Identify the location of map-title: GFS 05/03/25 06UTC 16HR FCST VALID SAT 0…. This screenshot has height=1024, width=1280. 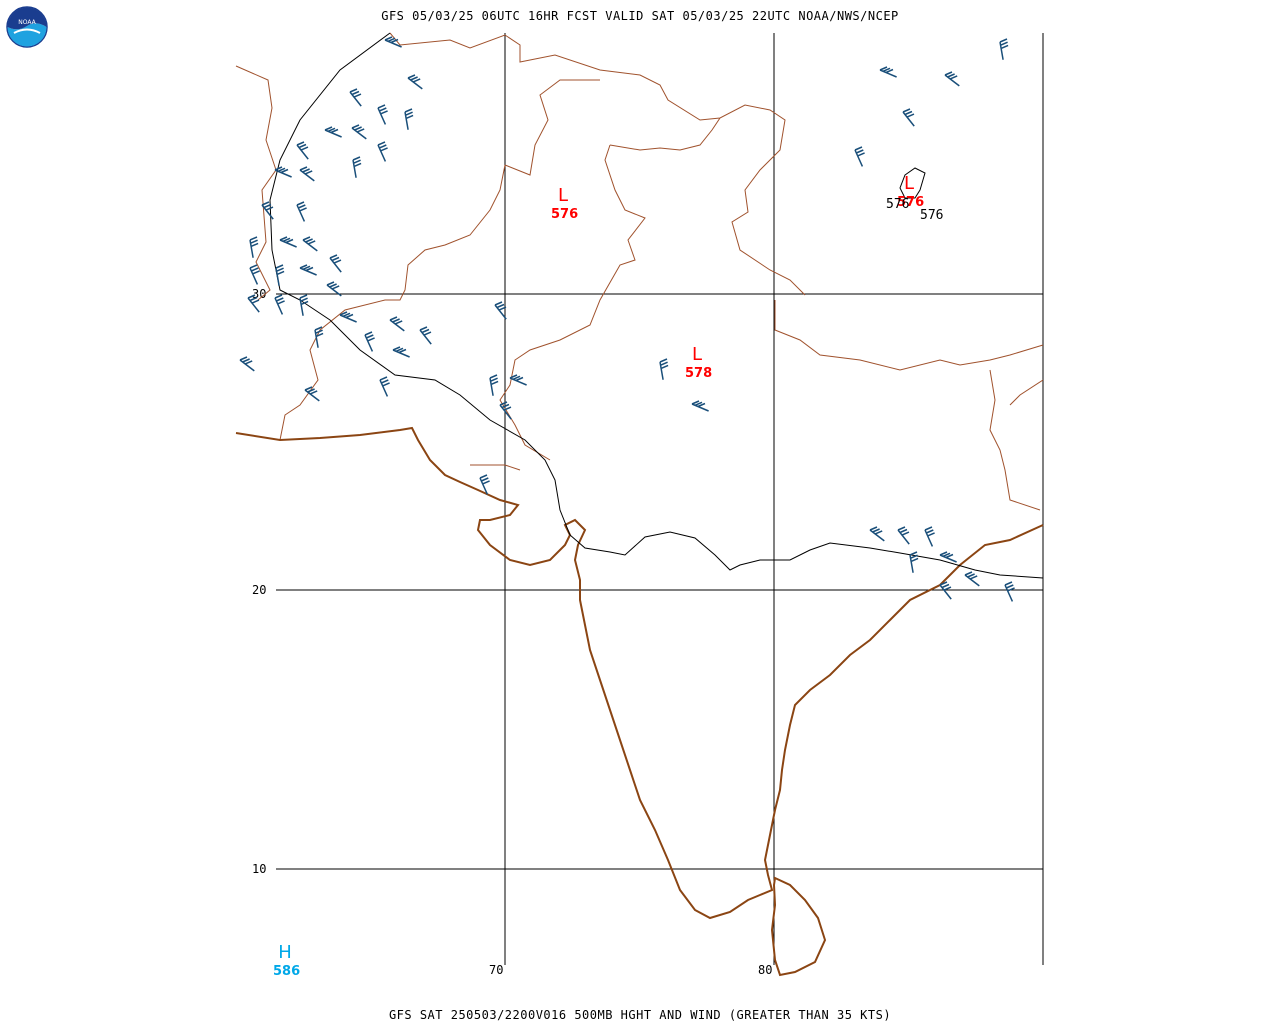
(640, 16).